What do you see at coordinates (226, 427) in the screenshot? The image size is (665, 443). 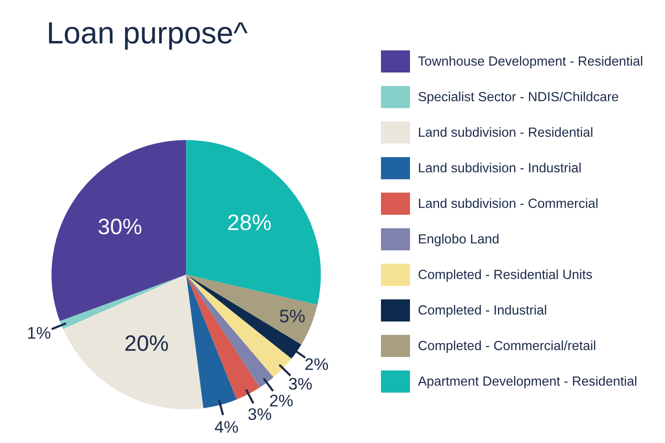 I see `data-label: 4%` at bounding box center [226, 427].